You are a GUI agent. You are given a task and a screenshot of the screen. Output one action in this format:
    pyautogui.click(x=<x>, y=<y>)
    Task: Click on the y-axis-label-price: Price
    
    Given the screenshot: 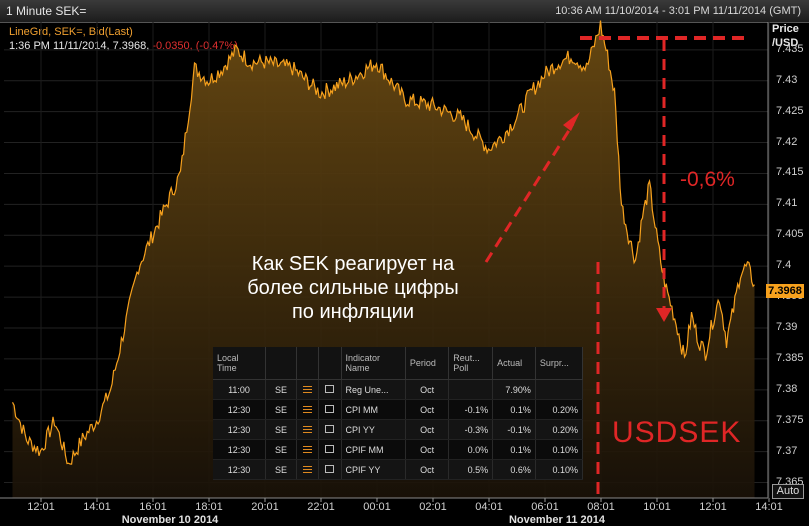 What is the action you would take?
    pyautogui.click(x=785, y=29)
    